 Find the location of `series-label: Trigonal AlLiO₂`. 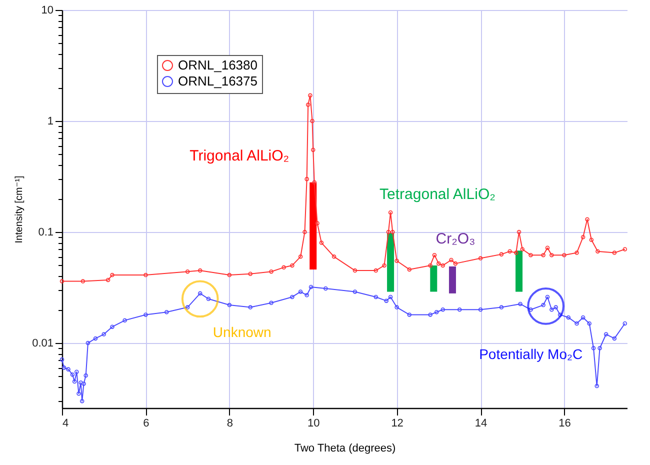

series-label: Trigonal AlLiO₂ is located at coordinates (240, 155).